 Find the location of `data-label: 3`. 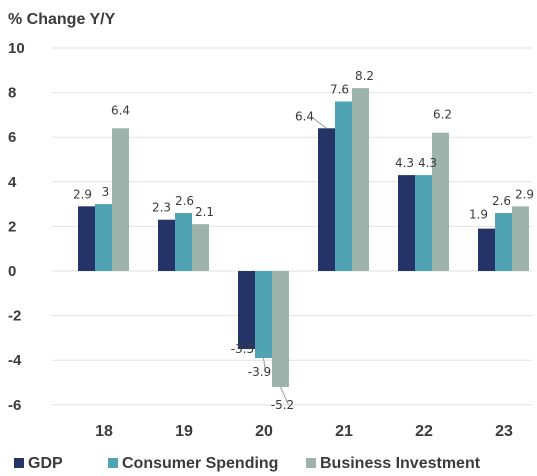

data-label: 3 is located at coordinates (106, 192).